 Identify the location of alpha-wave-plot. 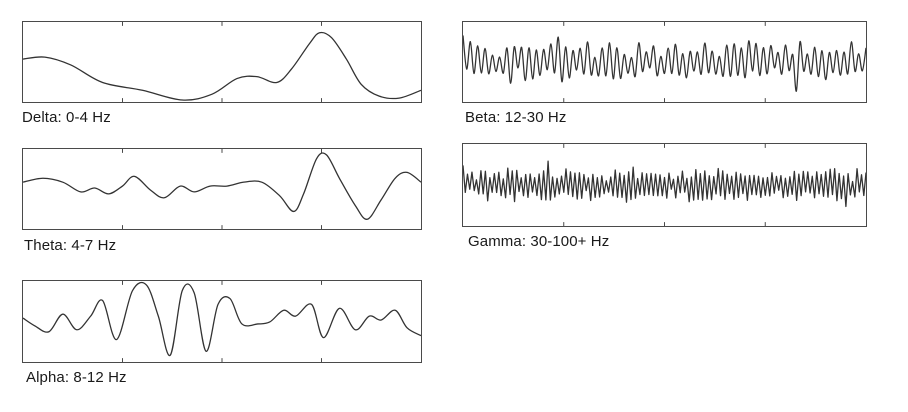
(222, 321).